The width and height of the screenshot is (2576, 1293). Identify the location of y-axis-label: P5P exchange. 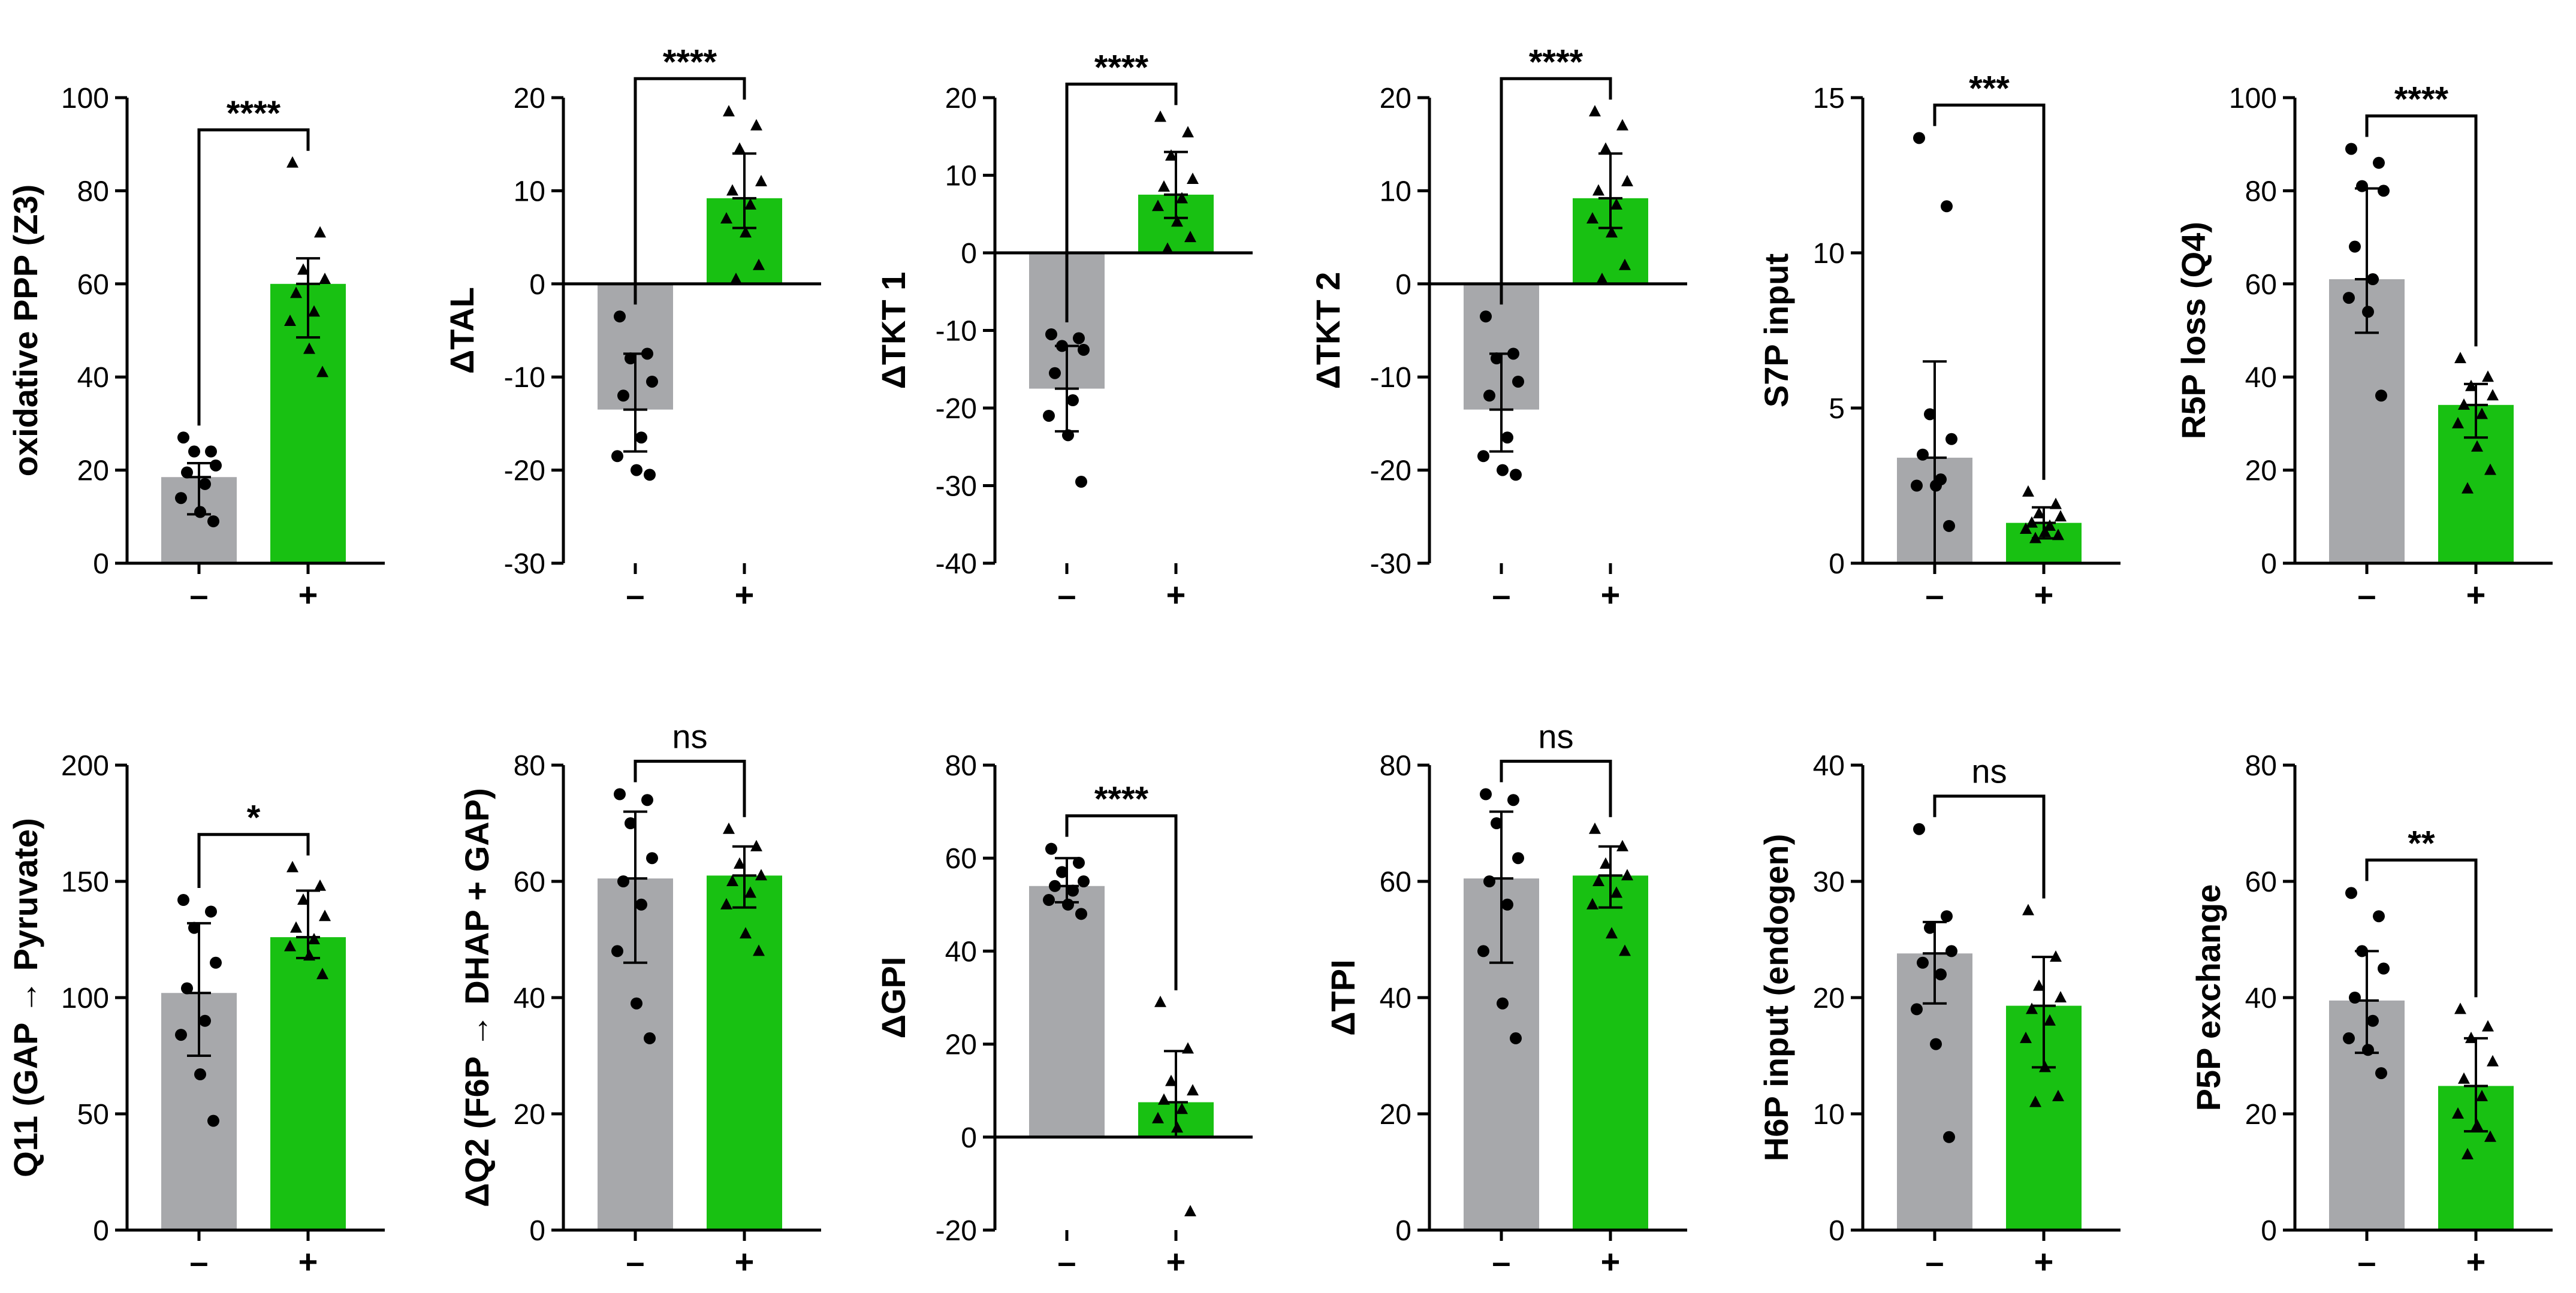
(2208, 998).